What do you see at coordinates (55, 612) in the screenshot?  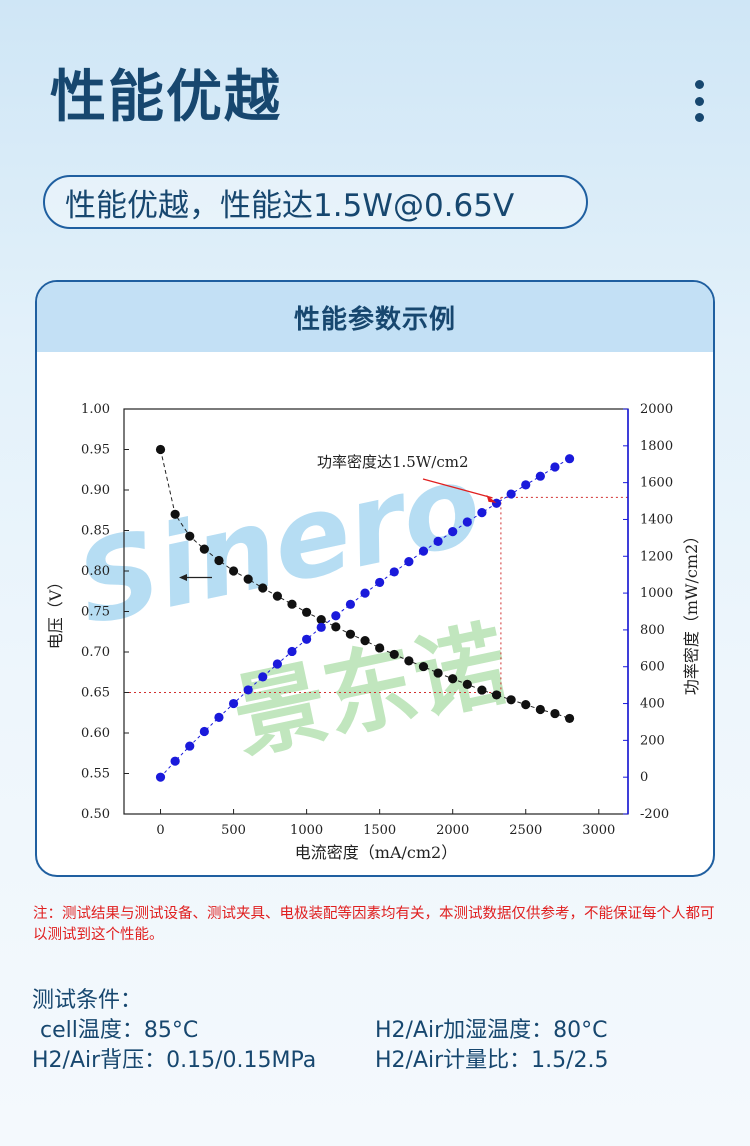 I see `y-left-axis-label: 电压（V）` at bounding box center [55, 612].